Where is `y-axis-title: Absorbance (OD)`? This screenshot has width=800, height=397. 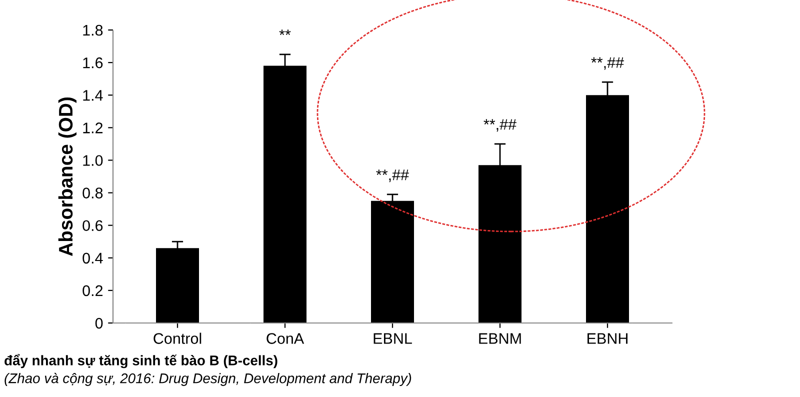
y-axis-title: Absorbance (OD) is located at coordinates (67, 177).